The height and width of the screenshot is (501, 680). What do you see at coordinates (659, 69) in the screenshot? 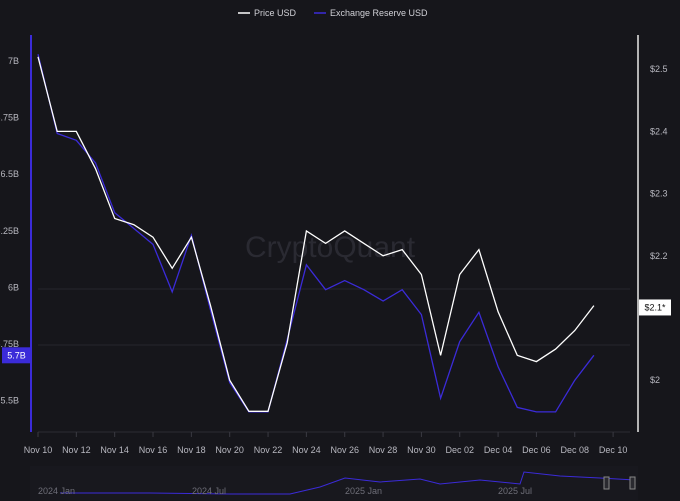
I see `right-axis-tick-label: $2.5` at bounding box center [659, 69].